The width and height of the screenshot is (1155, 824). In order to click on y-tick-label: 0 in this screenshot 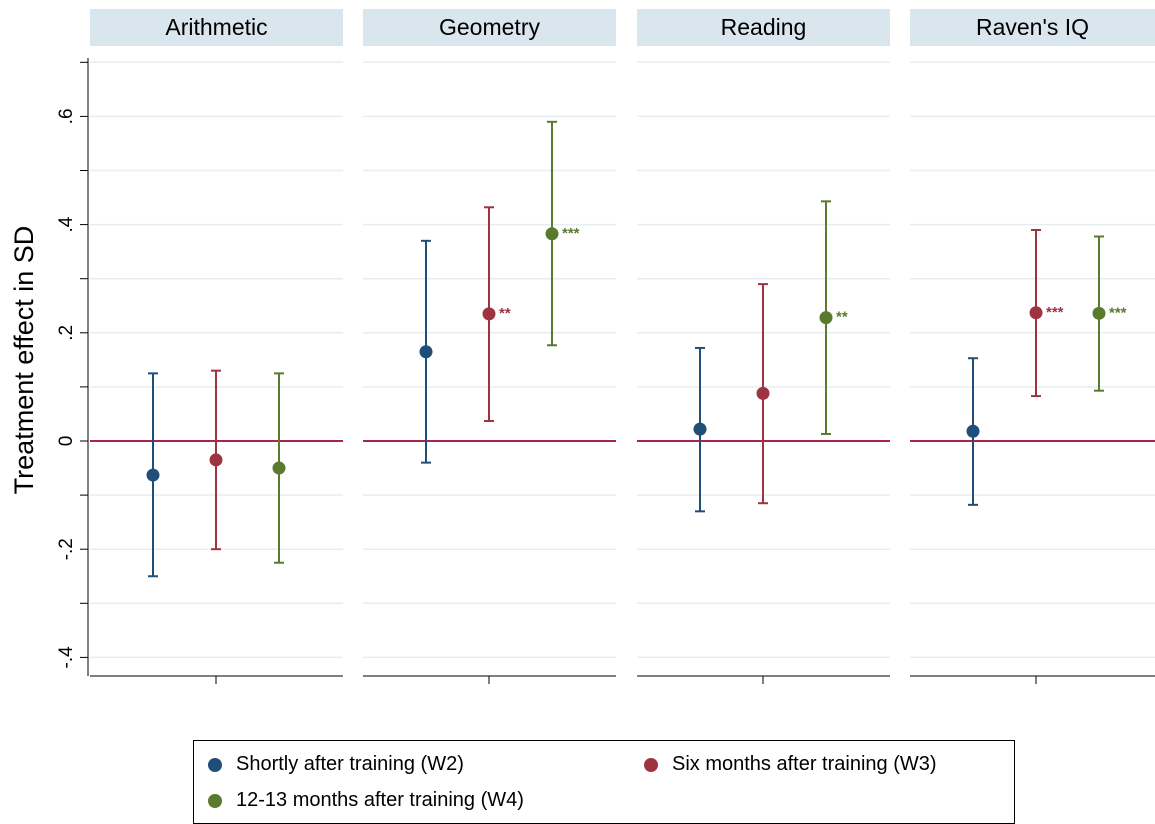, I will do `click(66, 441)`.